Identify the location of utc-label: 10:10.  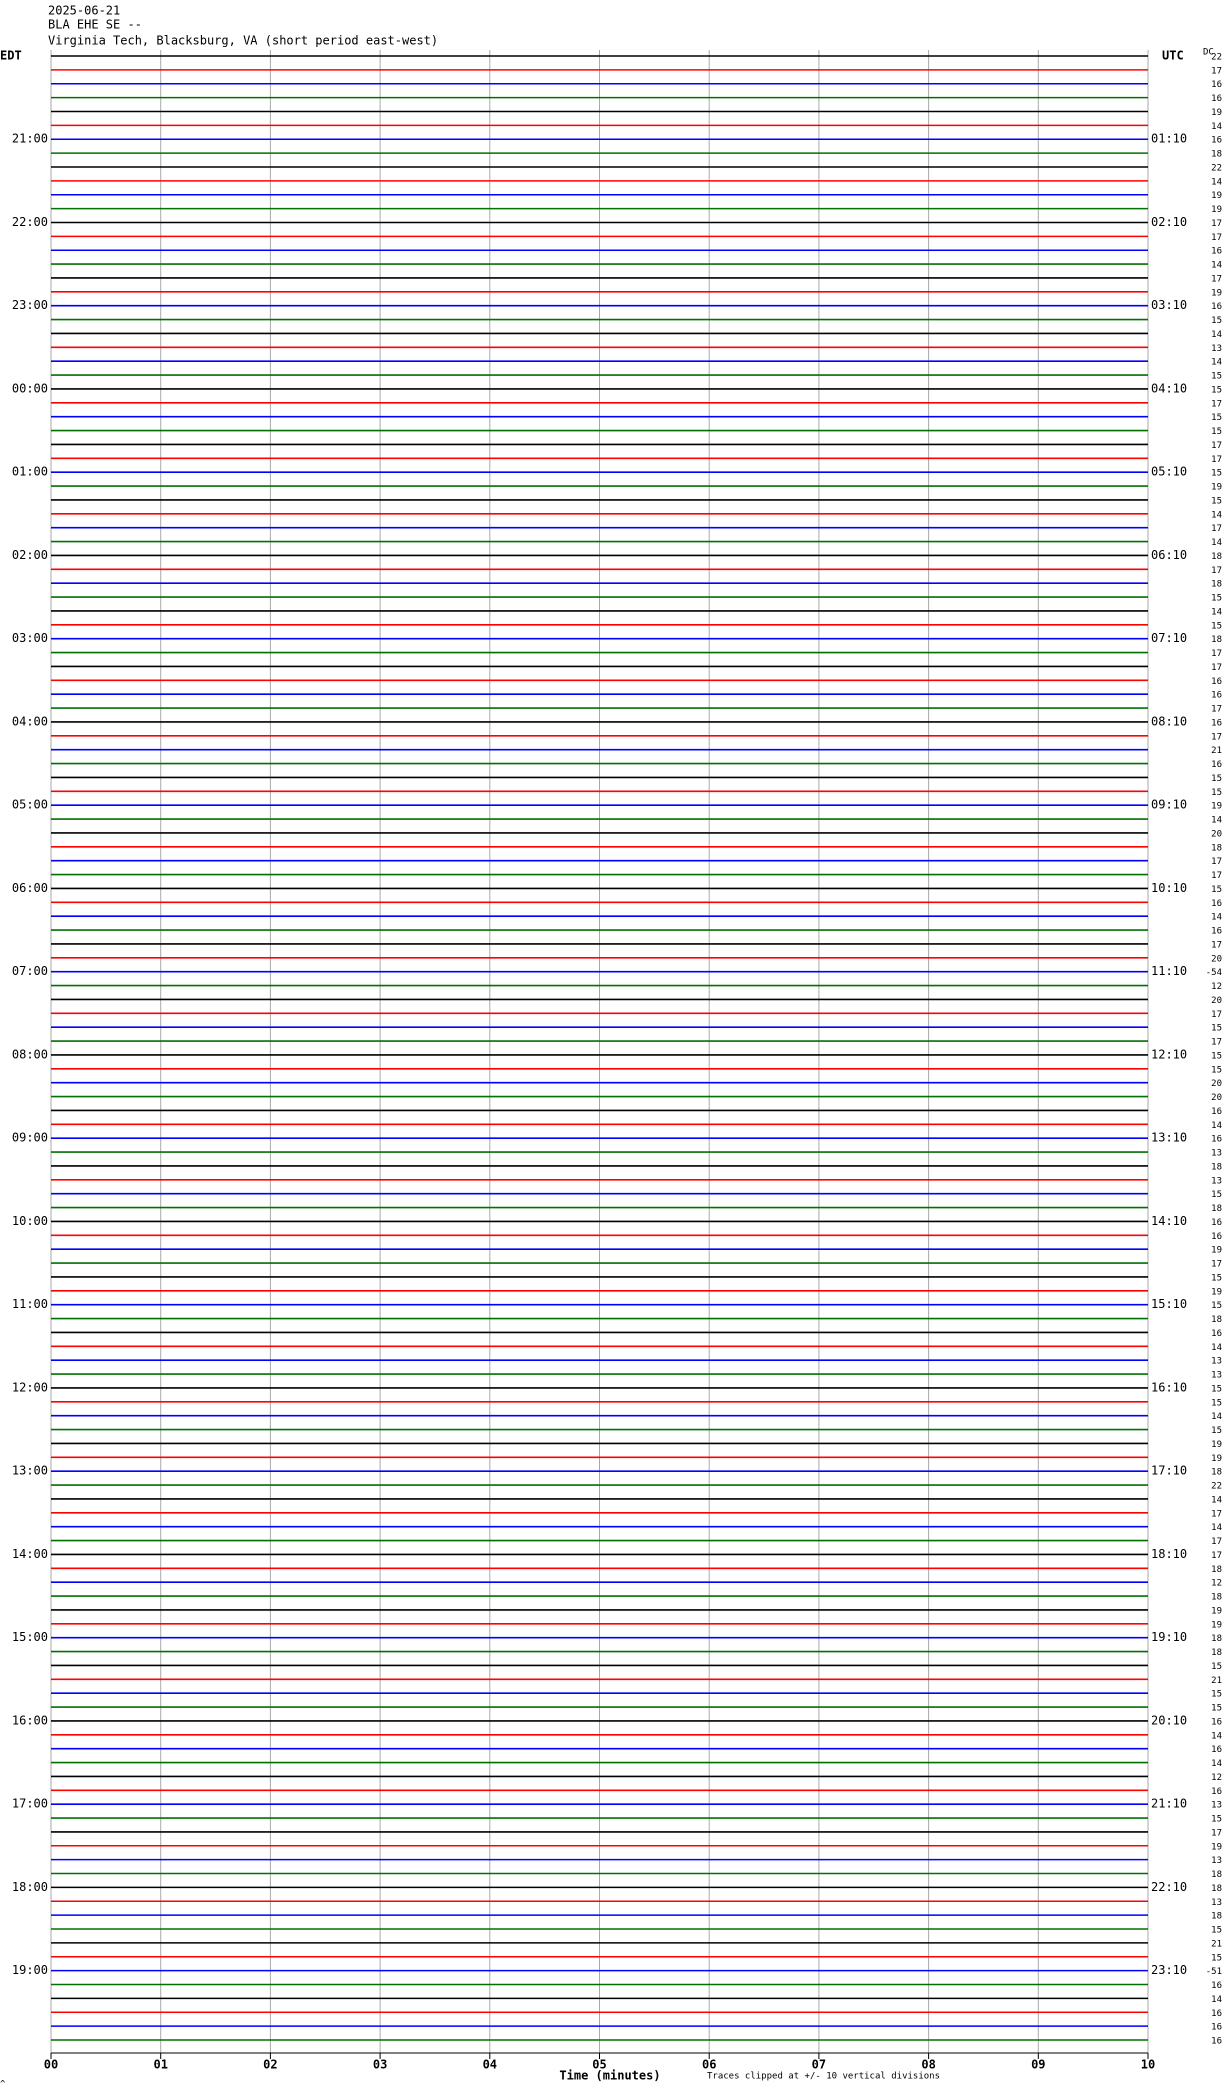
(1169, 888).